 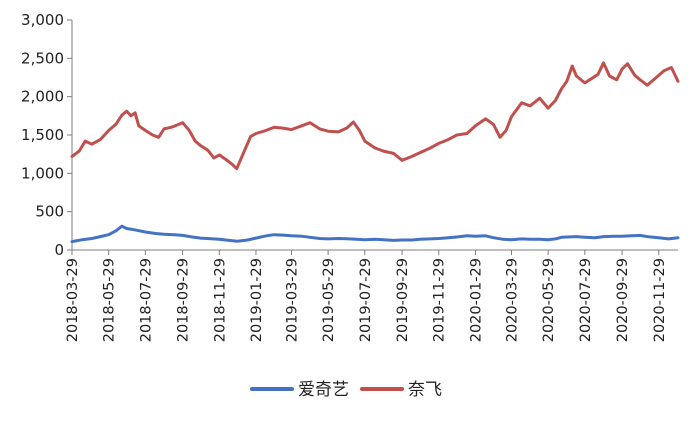 What do you see at coordinates (220, 300) in the screenshot?
I see `x-tick-label: 2018-11-29` at bounding box center [220, 300].